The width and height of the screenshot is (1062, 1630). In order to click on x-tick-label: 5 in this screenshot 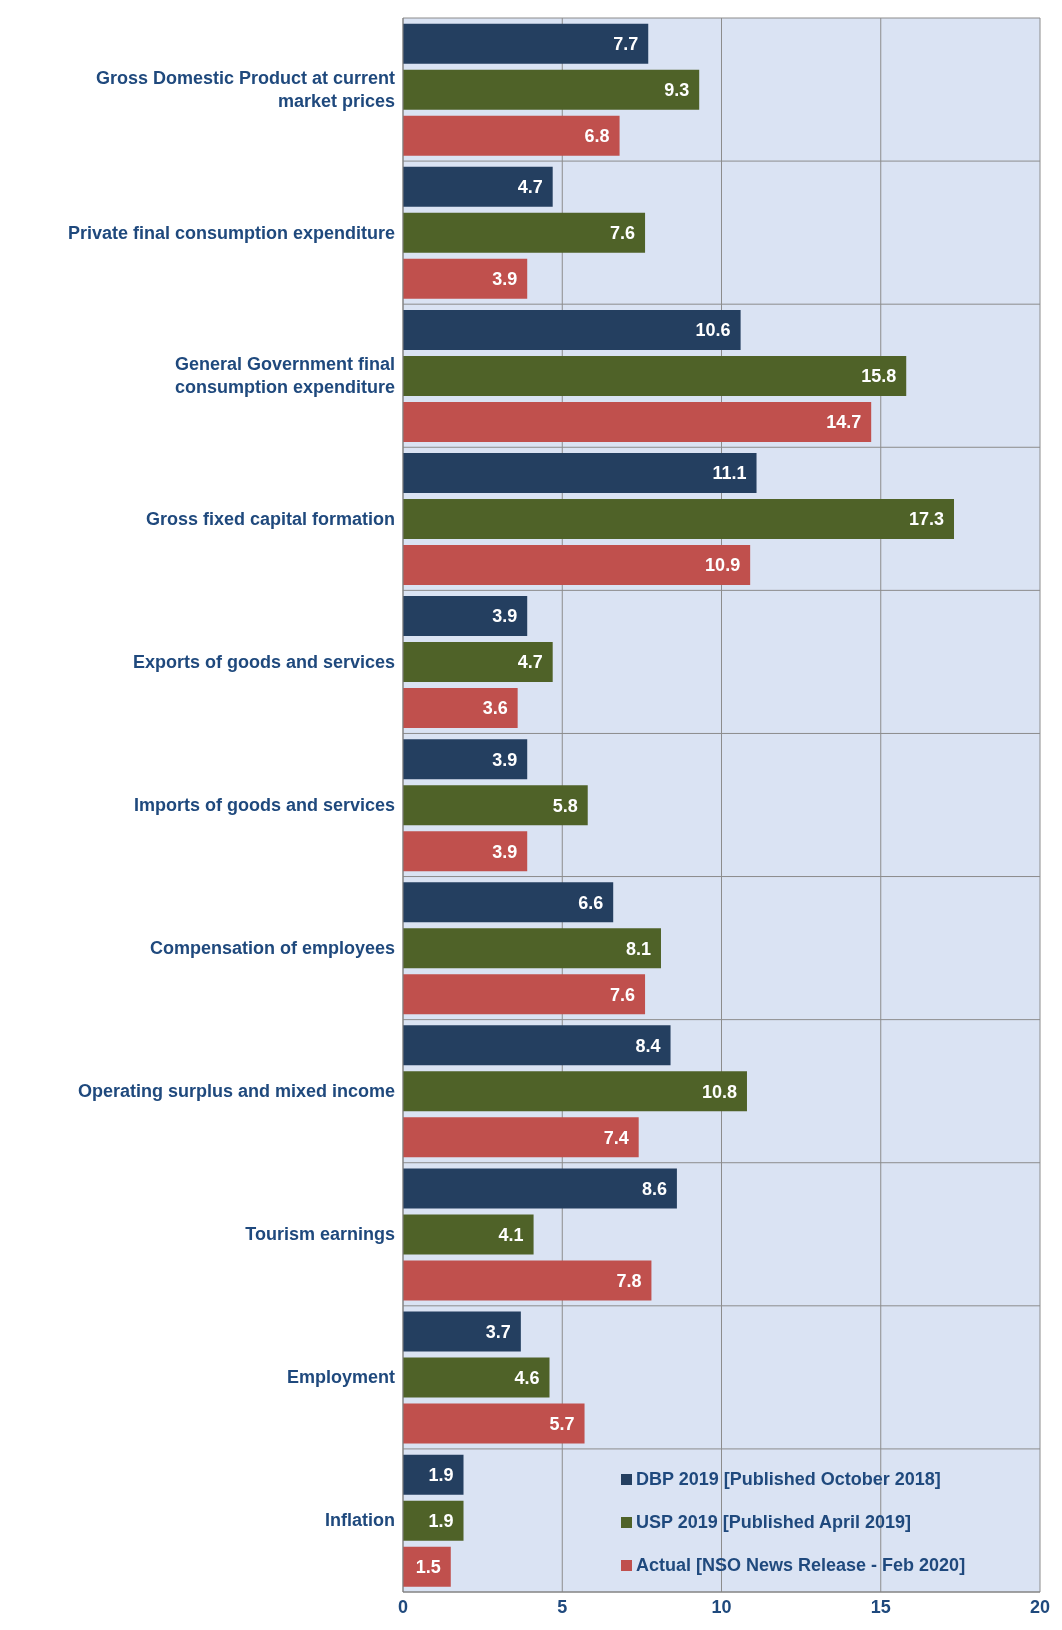, I will do `click(562, 1606)`.